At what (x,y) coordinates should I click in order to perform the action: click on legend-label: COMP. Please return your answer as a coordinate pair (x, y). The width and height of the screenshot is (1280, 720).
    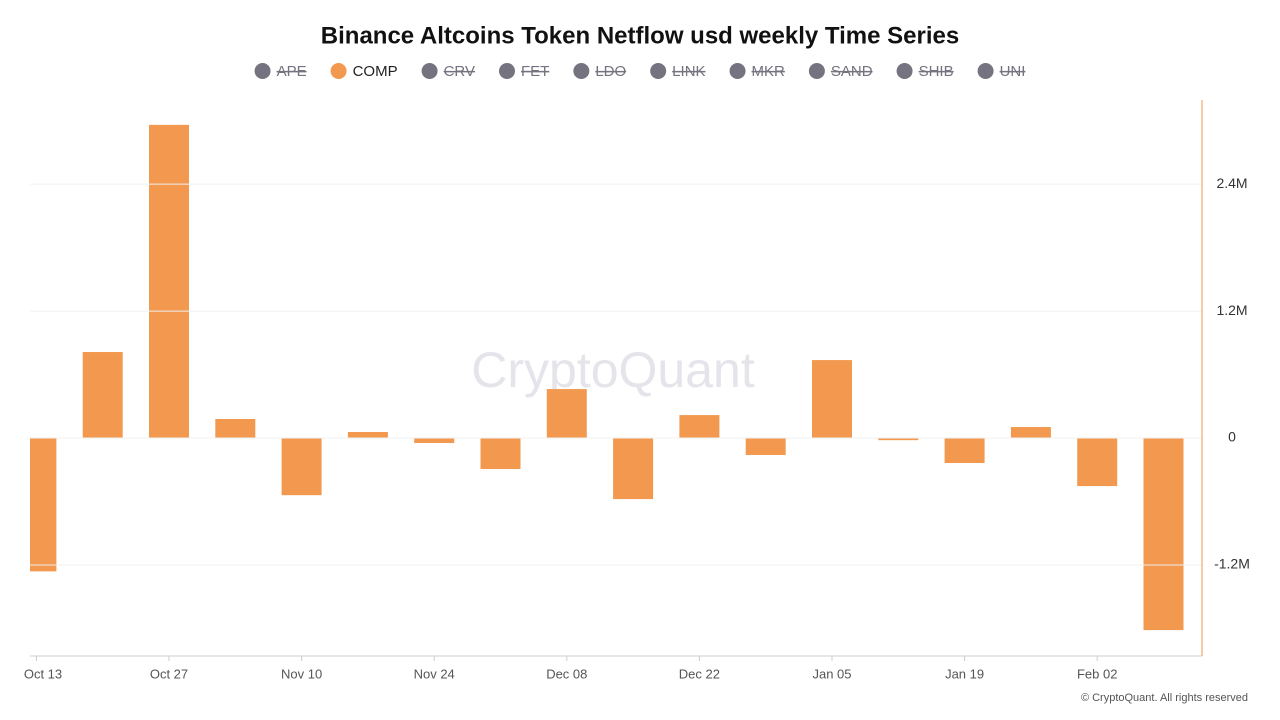
    Looking at the image, I should click on (375, 71).